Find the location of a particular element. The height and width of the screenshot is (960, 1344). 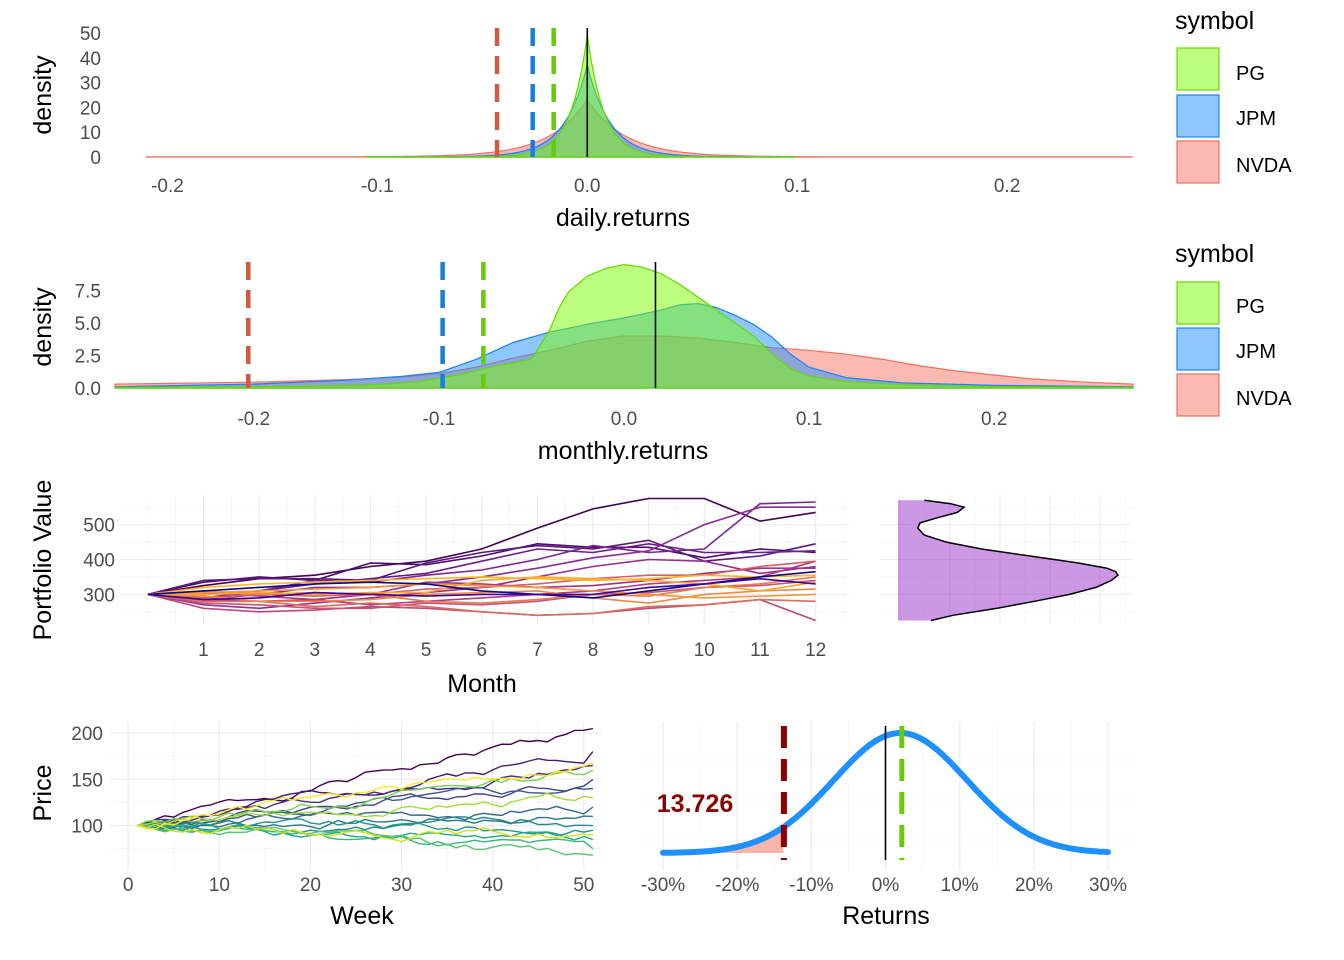

x-tick-label: 9 is located at coordinates (648, 650).